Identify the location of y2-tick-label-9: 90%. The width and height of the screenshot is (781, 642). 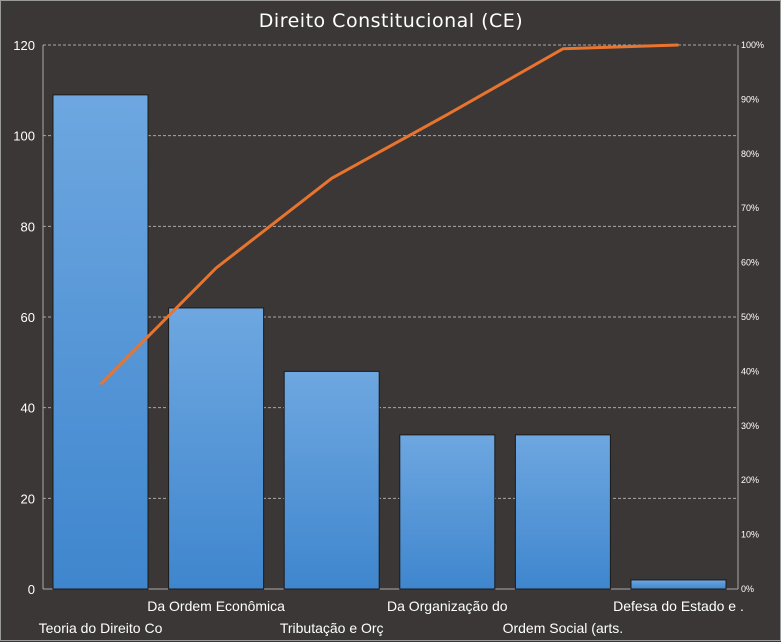
(750, 99).